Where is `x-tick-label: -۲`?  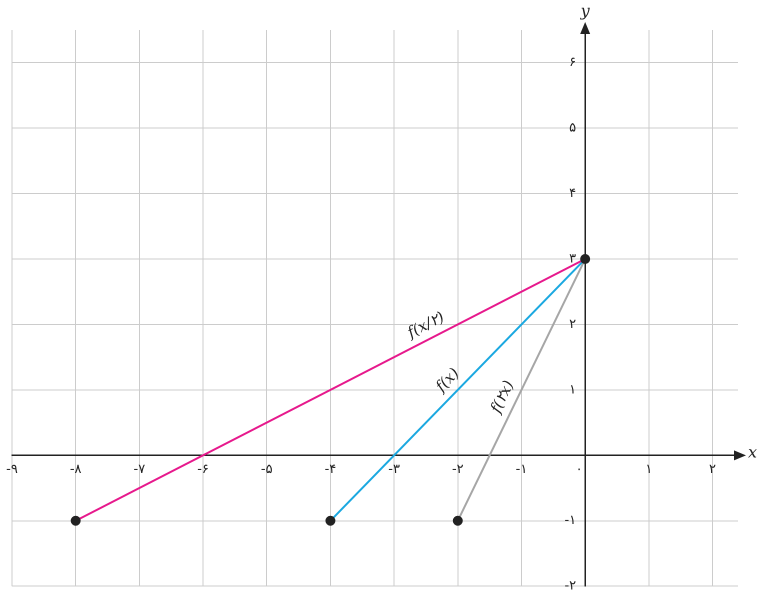
x-tick-label: -۲ is located at coordinates (458, 470).